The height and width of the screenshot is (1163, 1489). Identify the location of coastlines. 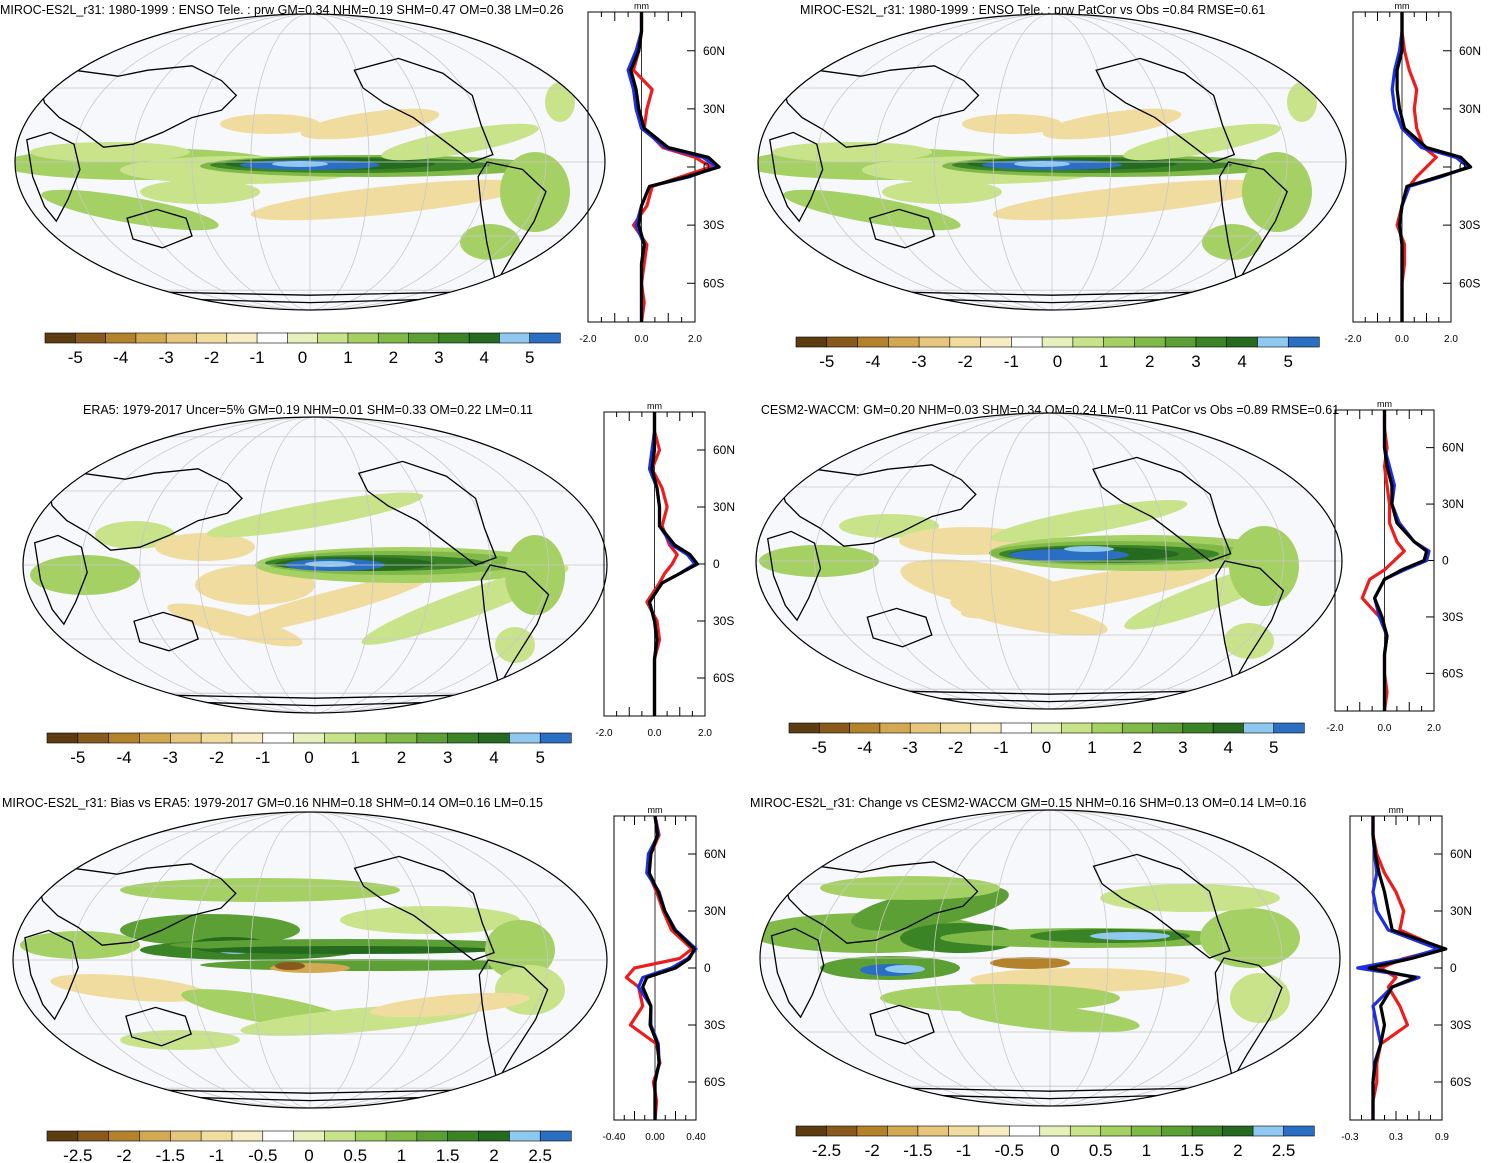
(286, 978).